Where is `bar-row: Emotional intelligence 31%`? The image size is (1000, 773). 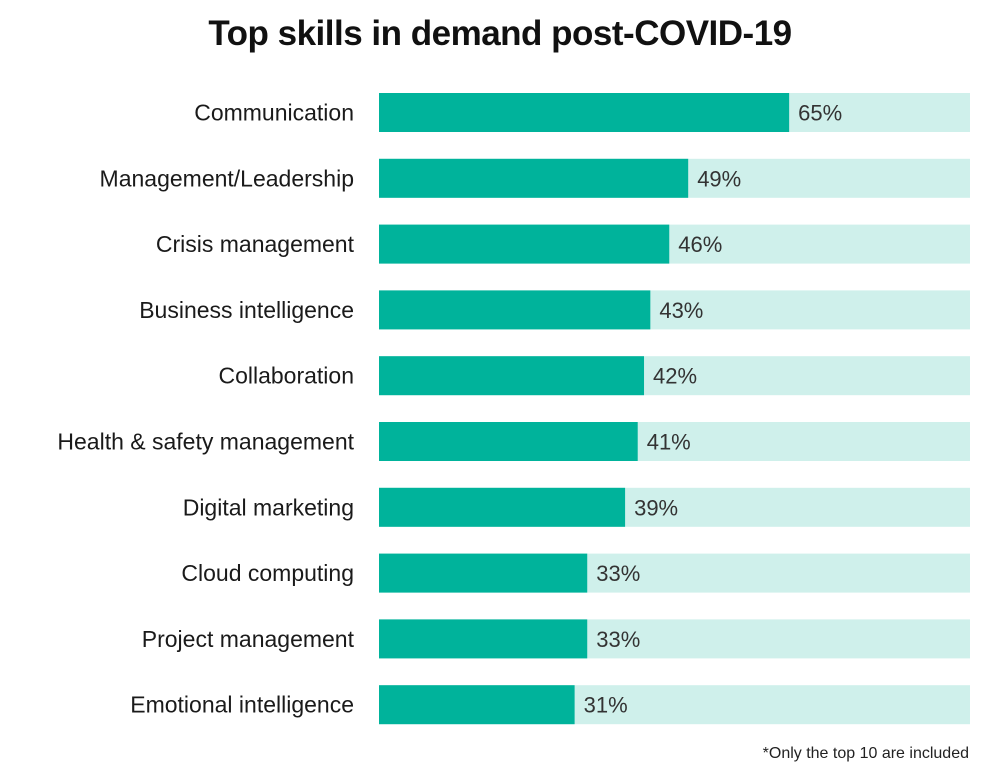
bar-row: Emotional intelligence 31% is located at coordinates (550, 705).